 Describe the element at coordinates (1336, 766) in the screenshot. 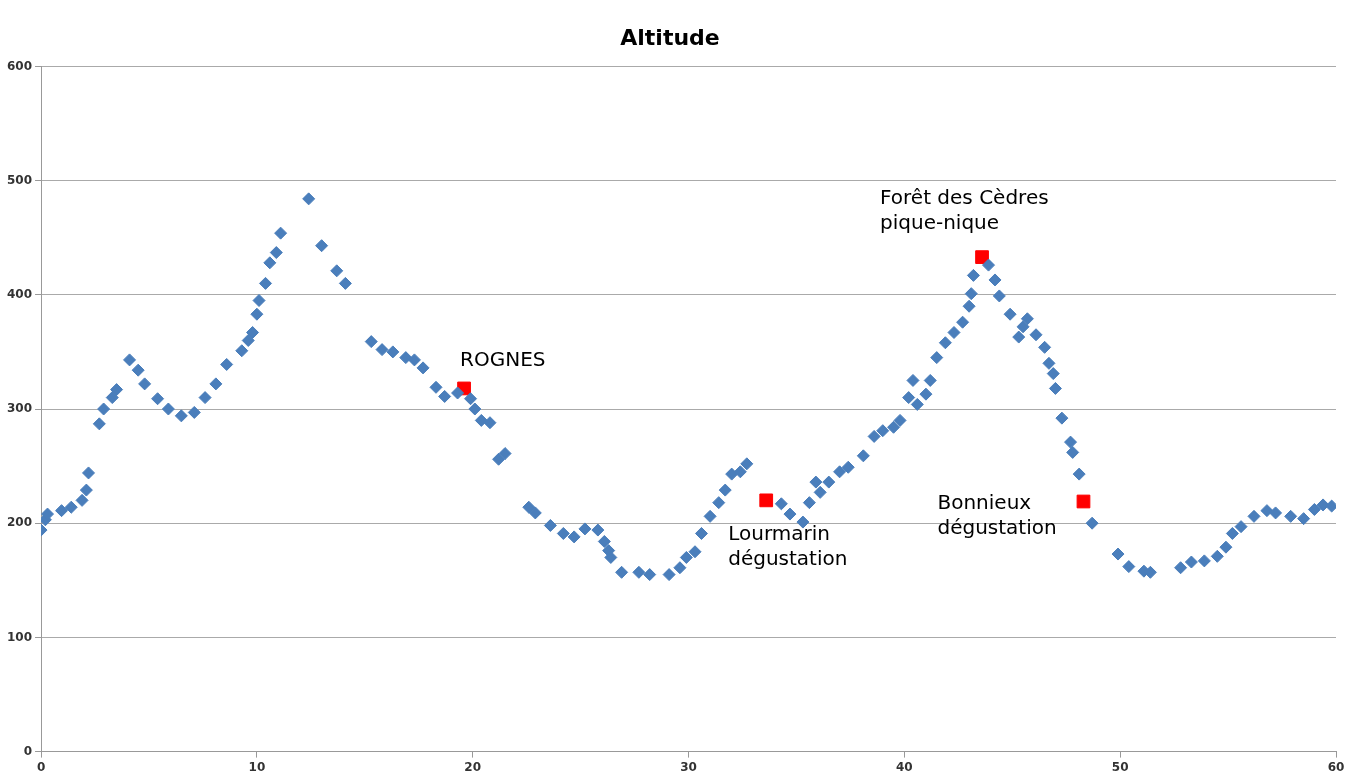

I see `x-tick-label: 60` at that location.